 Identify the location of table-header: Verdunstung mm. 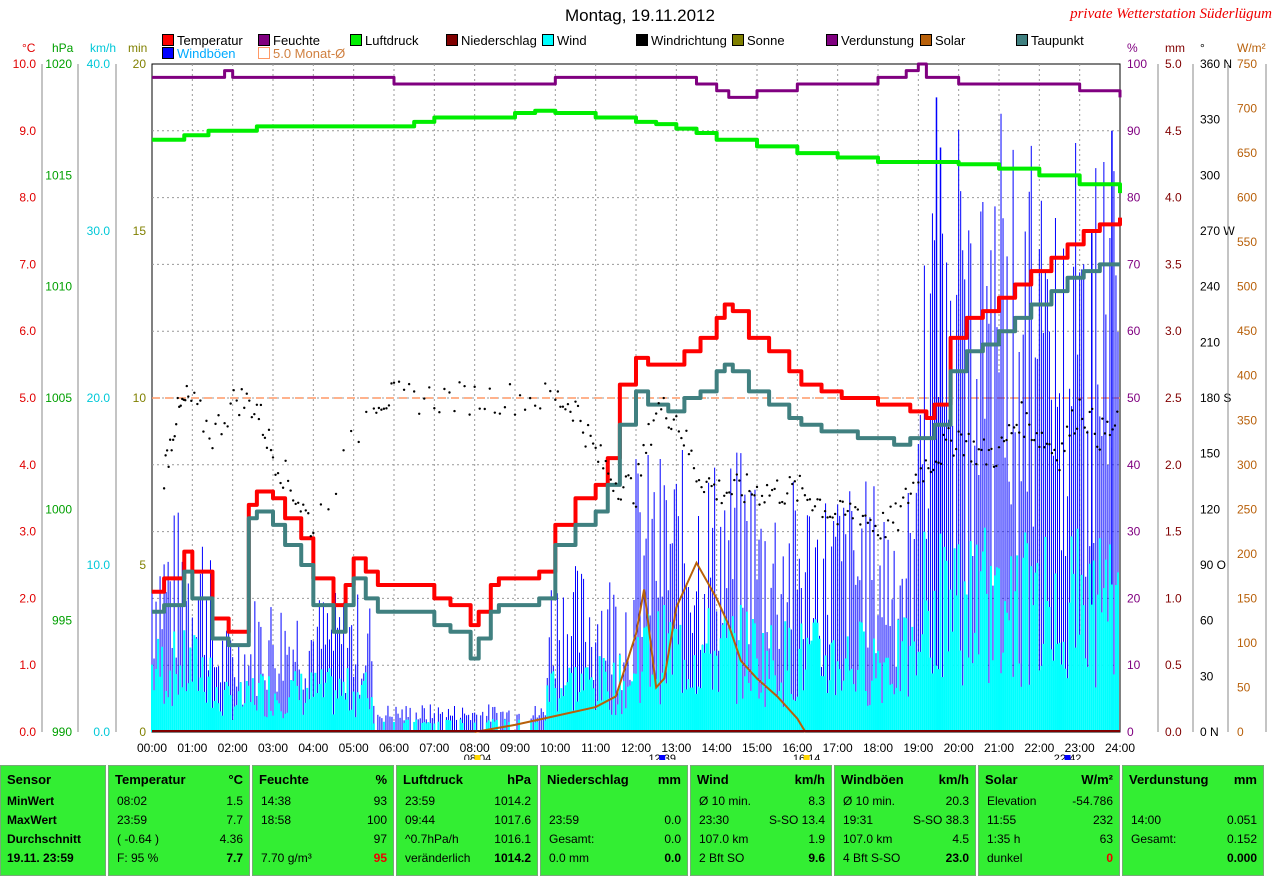
(1193, 780).